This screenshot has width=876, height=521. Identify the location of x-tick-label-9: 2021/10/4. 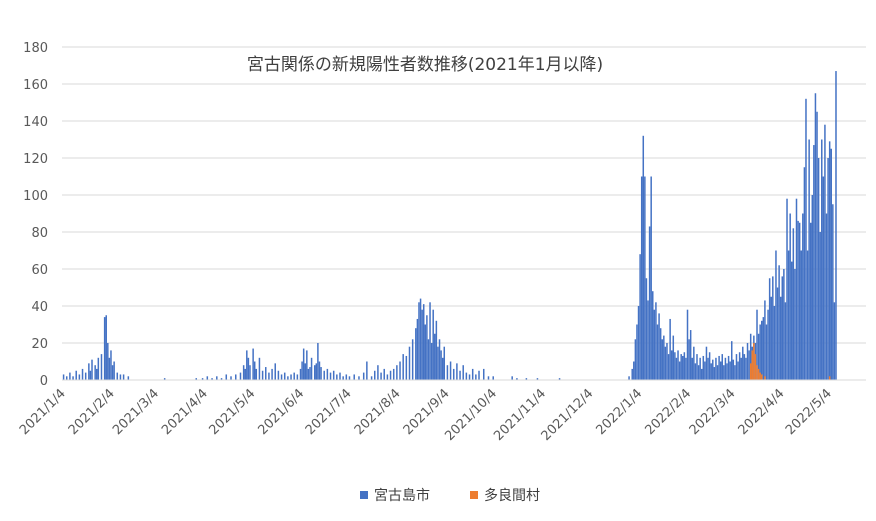
(471, 415).